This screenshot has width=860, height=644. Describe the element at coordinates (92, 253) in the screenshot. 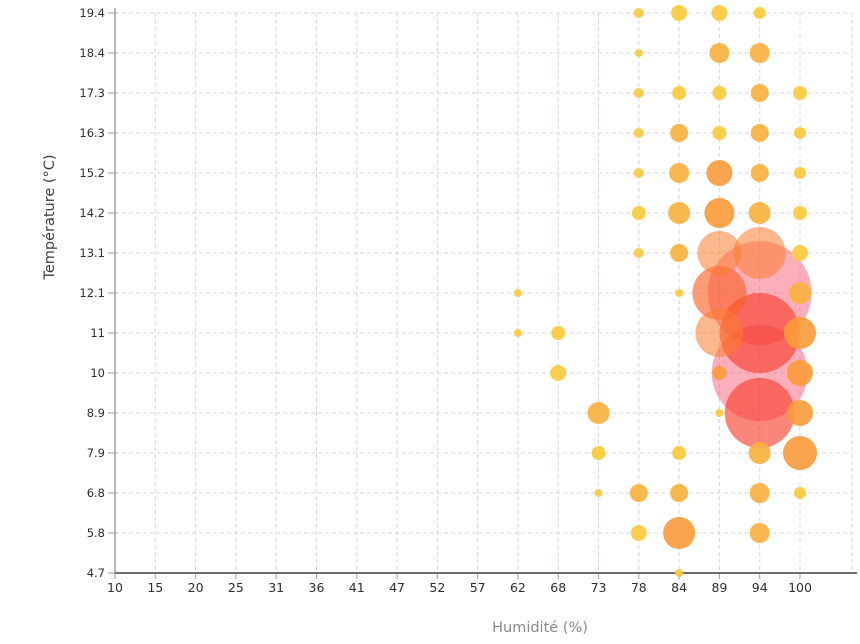

I see `y-tick-label: 13.1` at that location.